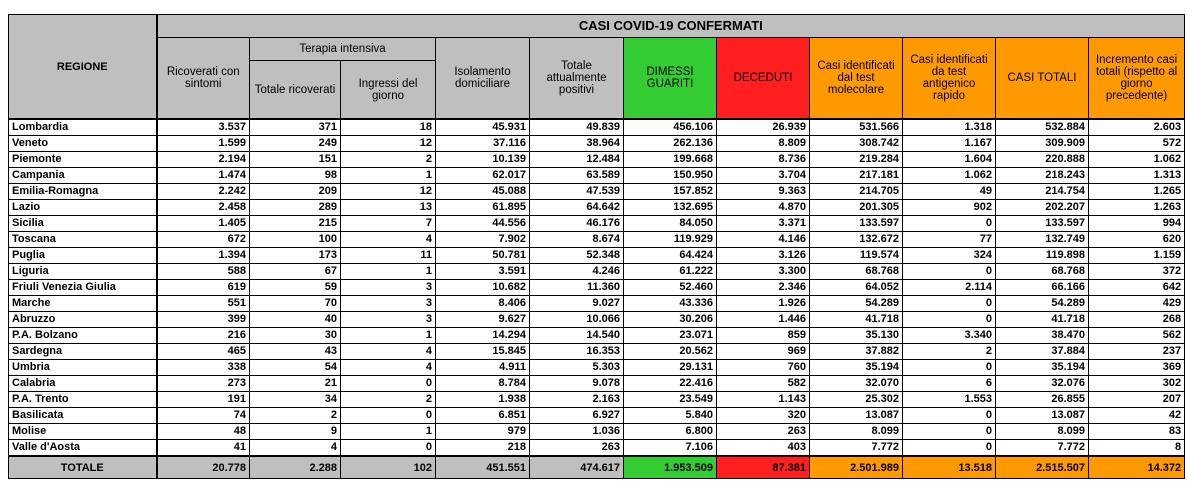 The image size is (1188, 496). I want to click on value-cell: 37.882, so click(856, 351).